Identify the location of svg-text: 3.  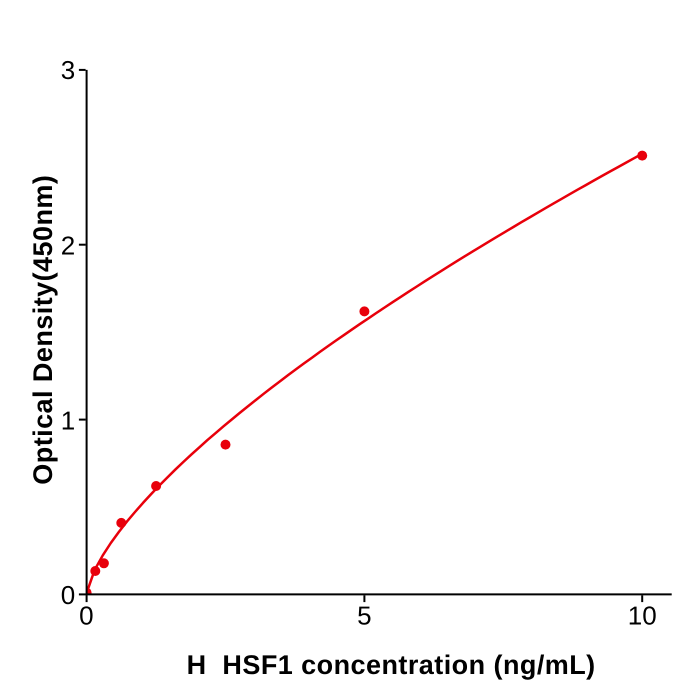
(68, 70).